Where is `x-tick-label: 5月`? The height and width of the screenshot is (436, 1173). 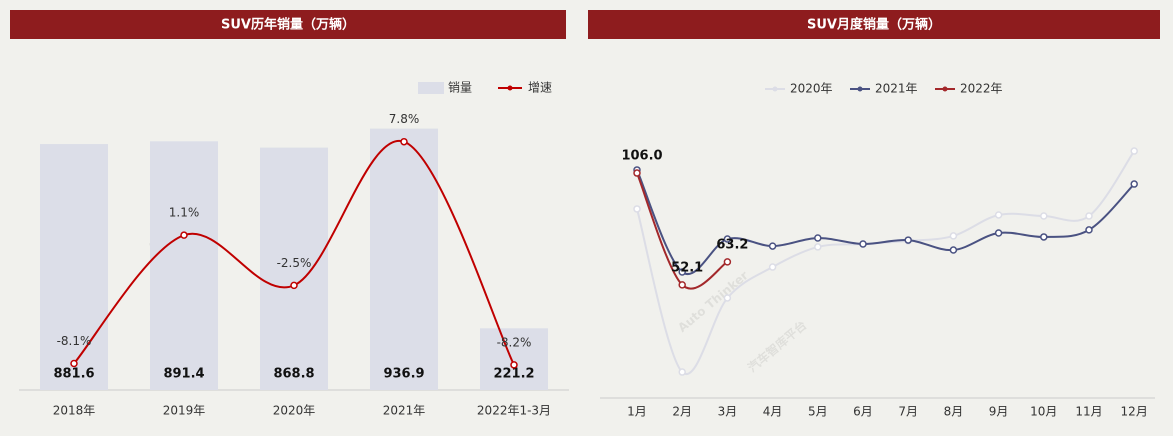
x-tick-label: 5月 is located at coordinates (818, 412).